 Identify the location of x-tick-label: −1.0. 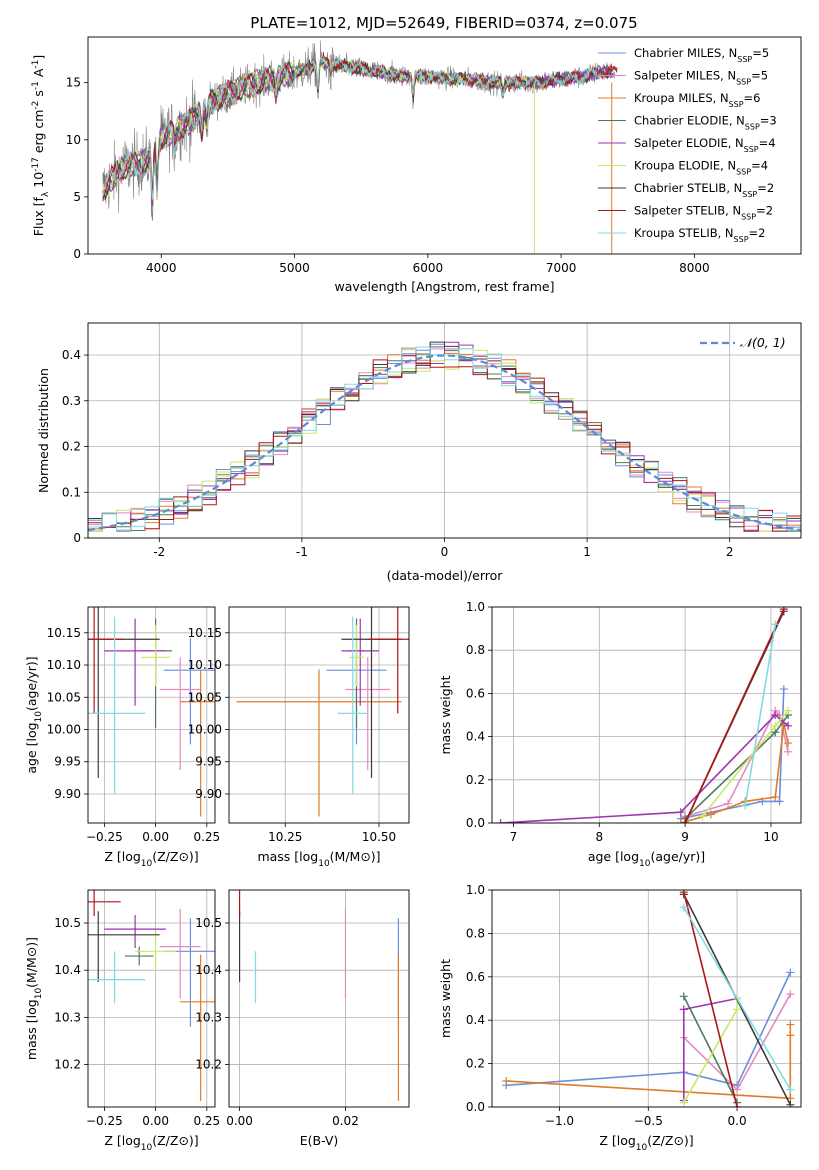
(559, 1121).